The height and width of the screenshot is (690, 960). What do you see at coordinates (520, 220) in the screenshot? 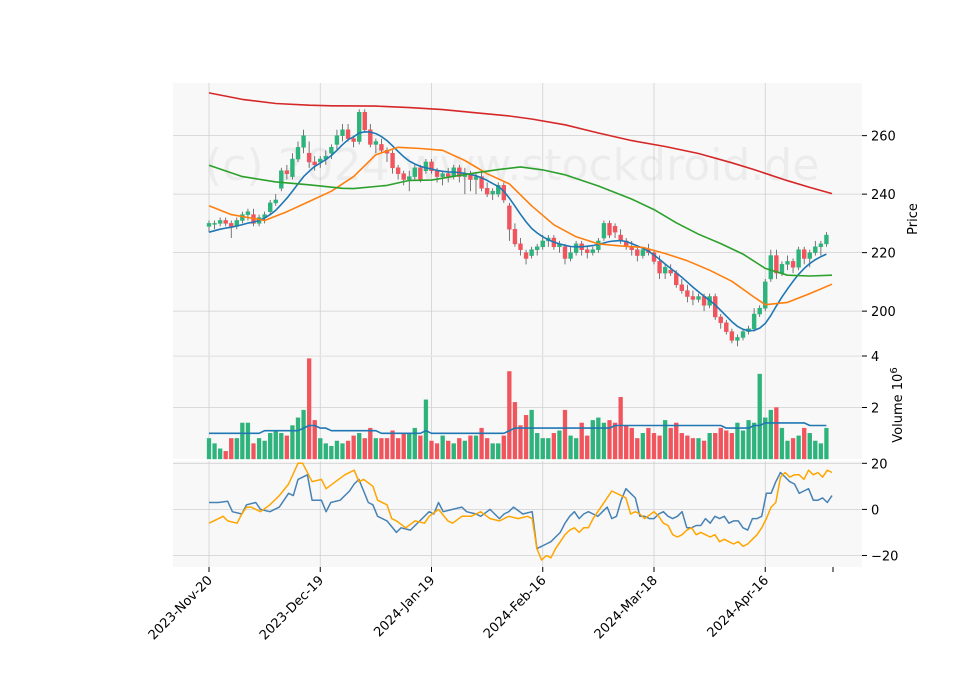
I see `ma-long-line` at bounding box center [520, 220].